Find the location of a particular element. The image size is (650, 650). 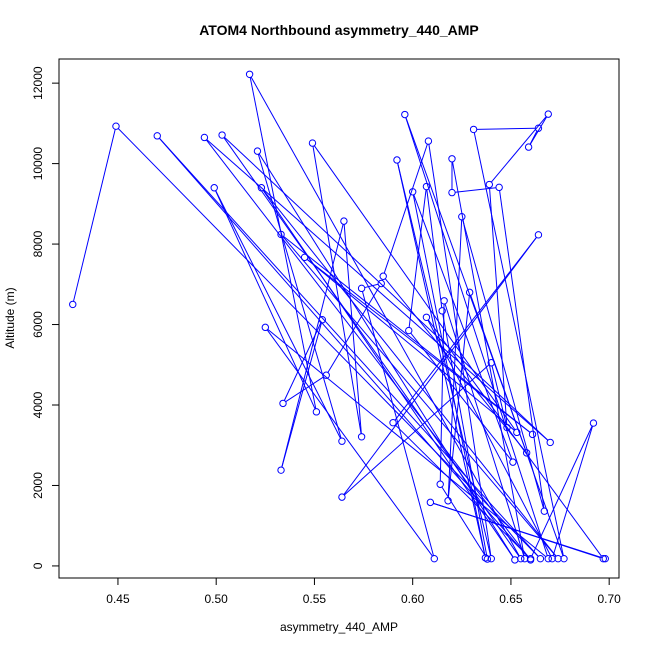

y-axis: 0 2000 4000 6000 8000 10000 12000 is located at coordinates (45, 317).